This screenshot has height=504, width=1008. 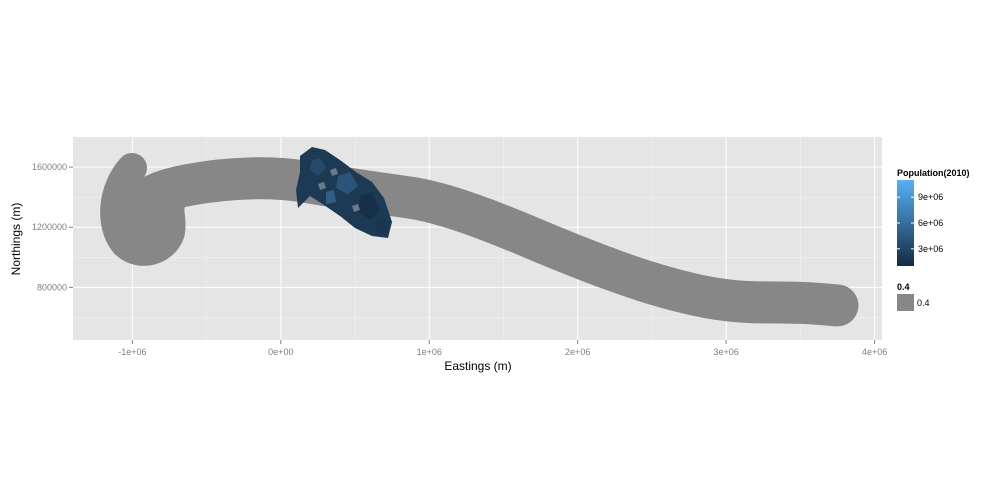 What do you see at coordinates (905, 223) in the screenshot?
I see `colorbar` at bounding box center [905, 223].